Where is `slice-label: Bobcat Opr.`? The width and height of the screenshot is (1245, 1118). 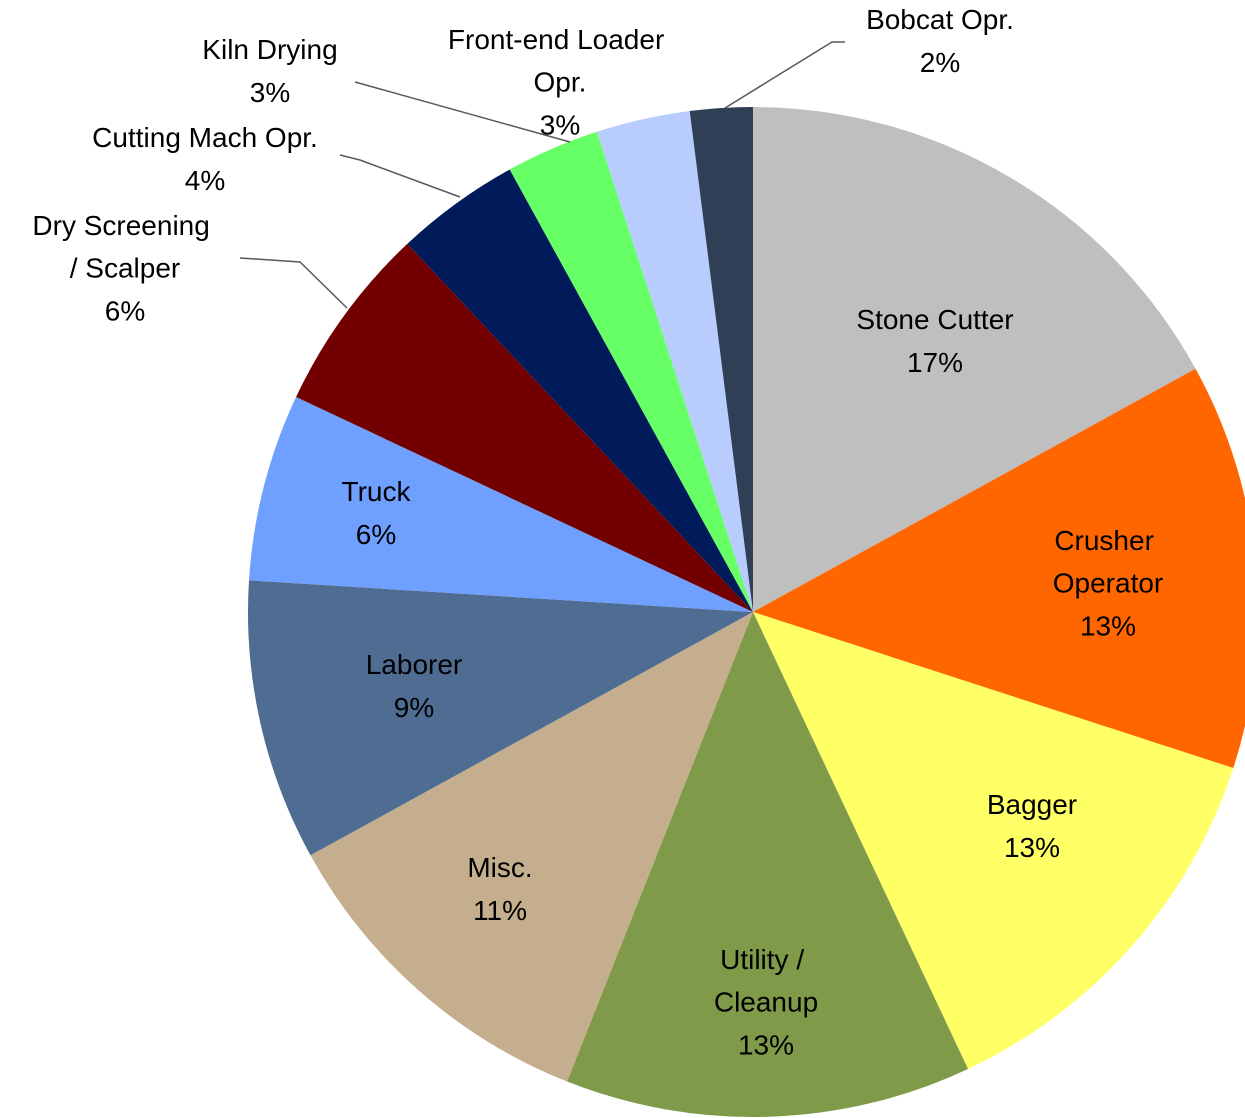
slice-label: Bobcat Opr. is located at coordinates (940, 19).